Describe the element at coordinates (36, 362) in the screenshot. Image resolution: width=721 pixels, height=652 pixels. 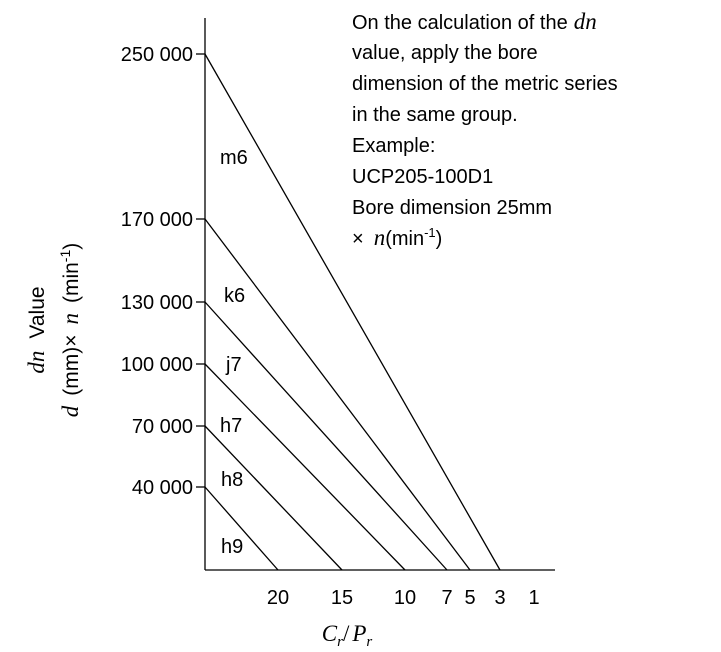
I see `y-axis-var-dn: dn` at that location.